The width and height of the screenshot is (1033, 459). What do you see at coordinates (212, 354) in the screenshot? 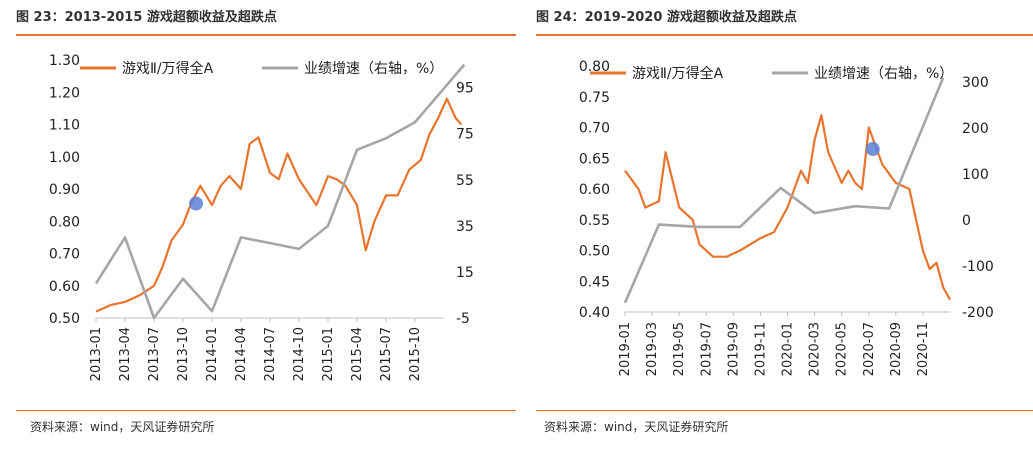
I see `x-tick-label: 2014-01` at bounding box center [212, 354].